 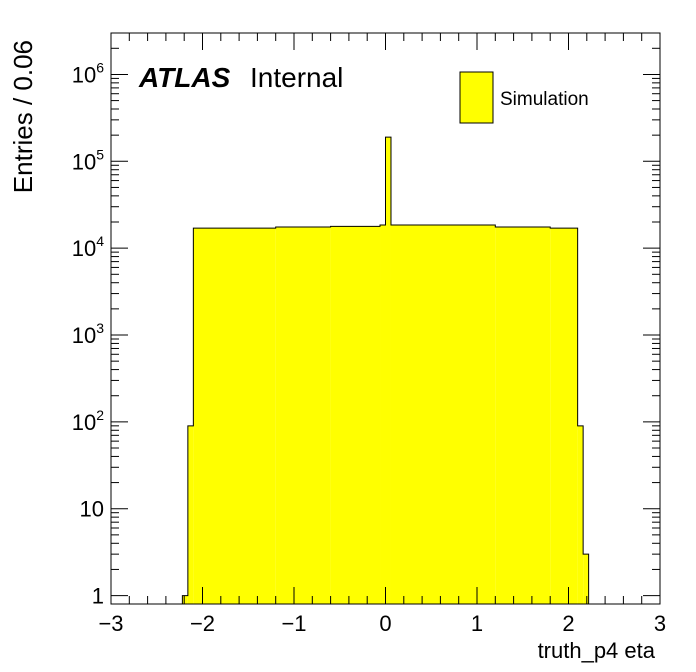 What do you see at coordinates (184, 77) in the screenshot?
I see `atlas-label: ATLAS` at bounding box center [184, 77].